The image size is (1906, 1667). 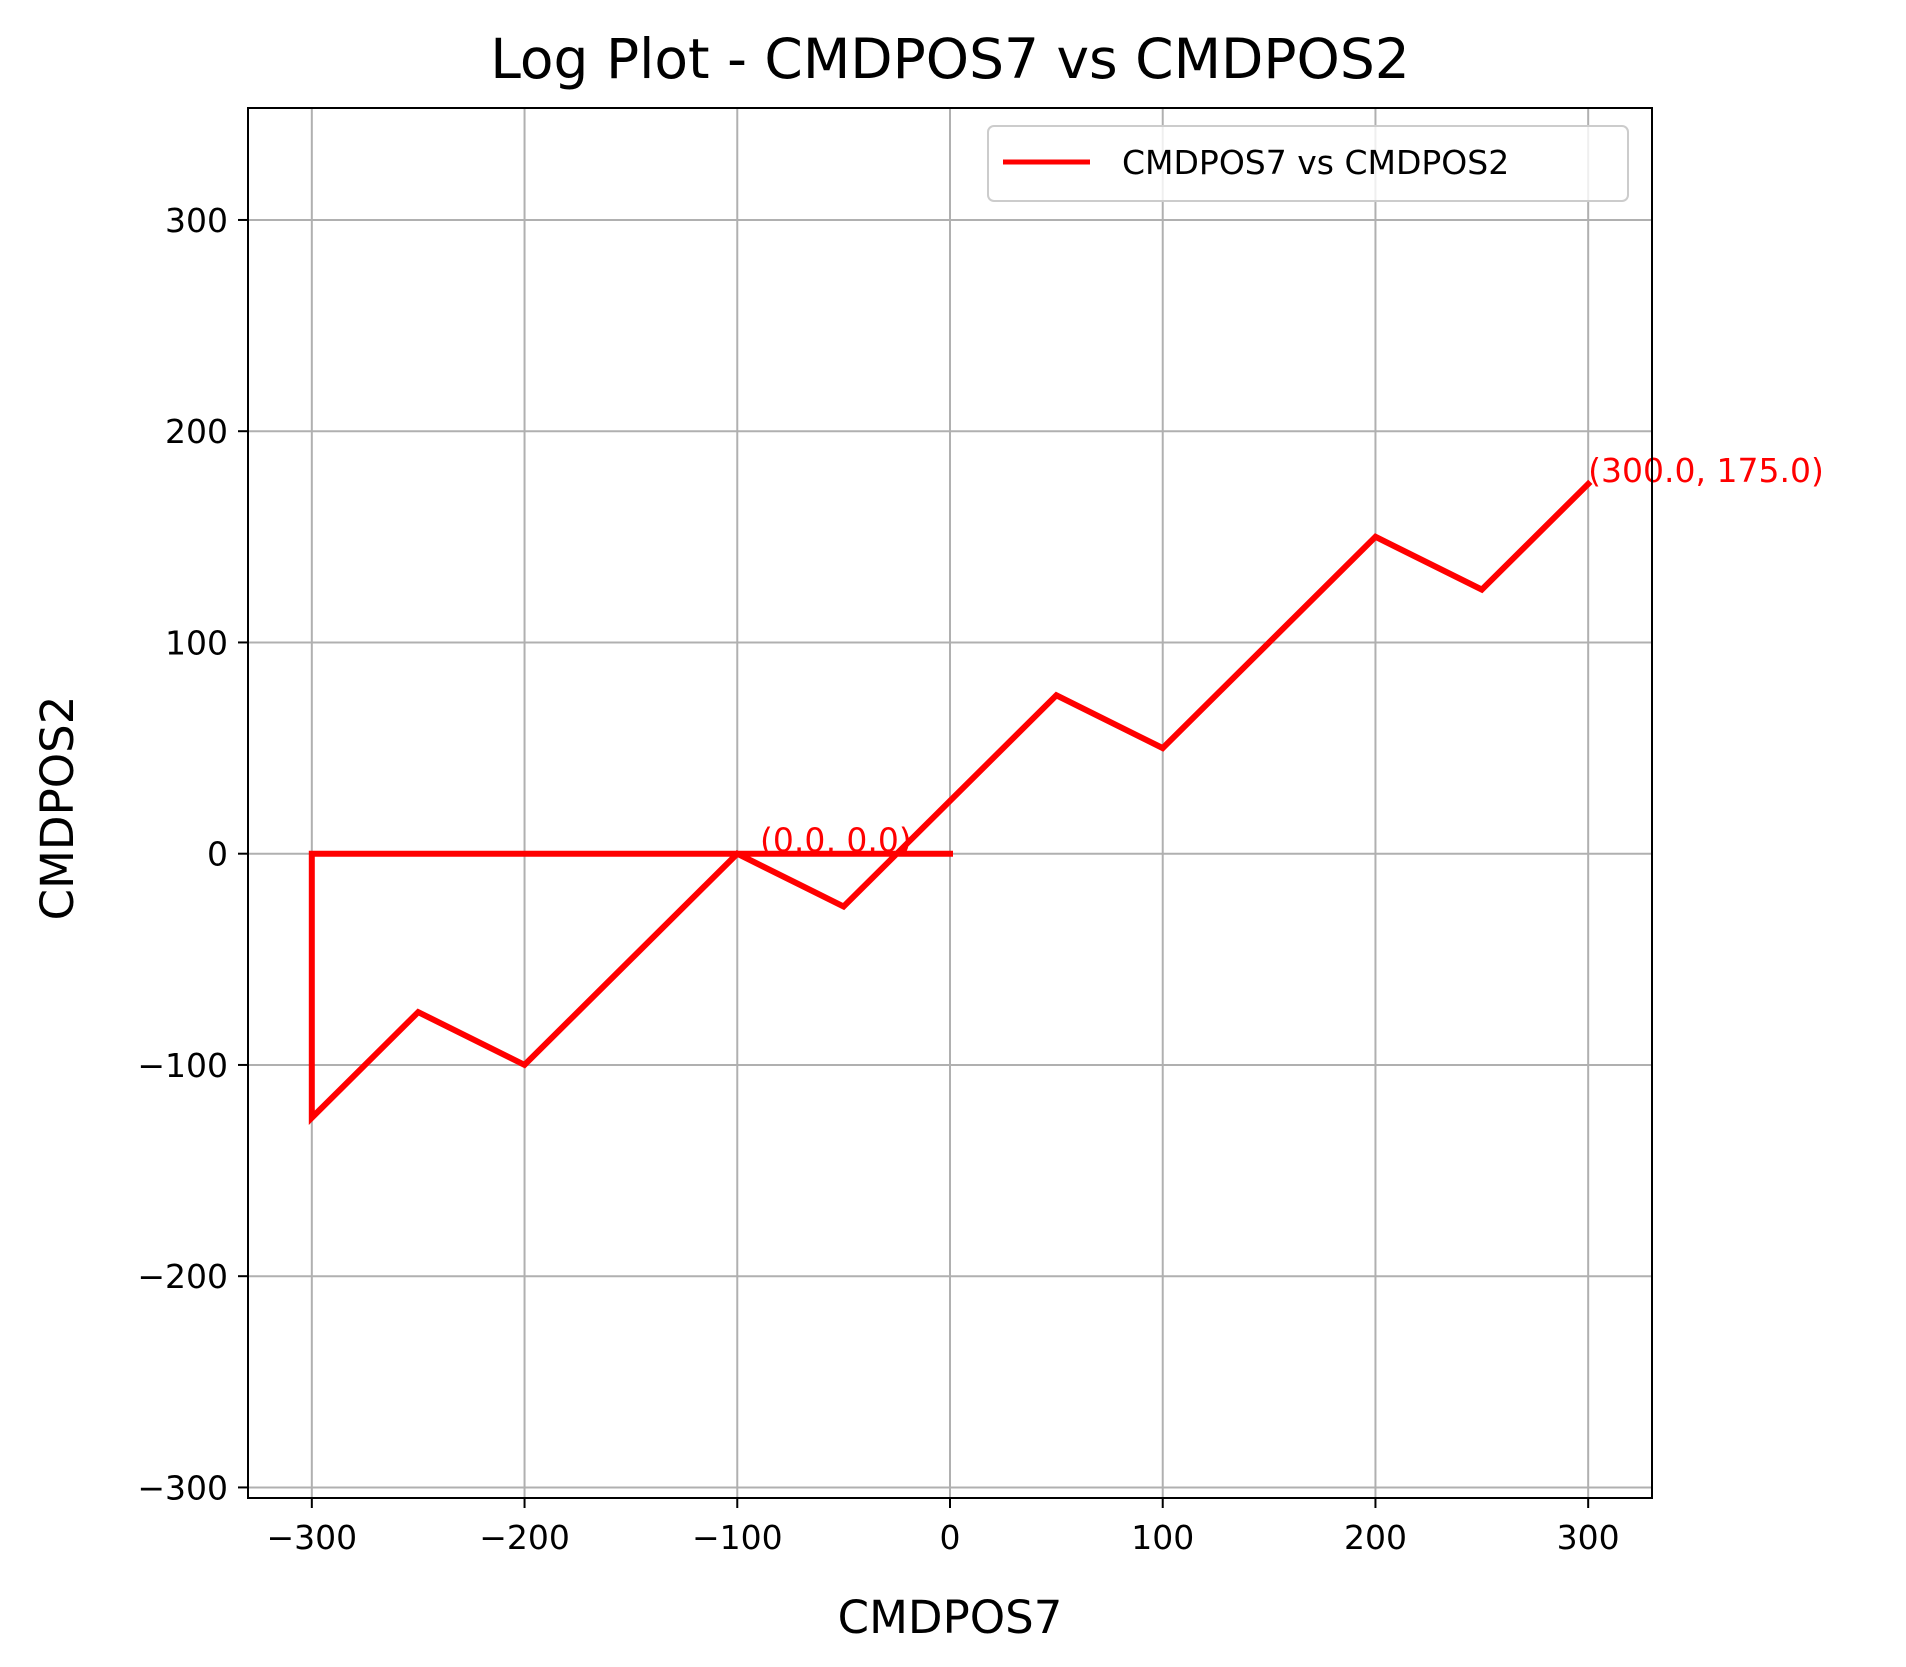 I want to click on x-tick-label: 100, so click(x=1162, y=1537).